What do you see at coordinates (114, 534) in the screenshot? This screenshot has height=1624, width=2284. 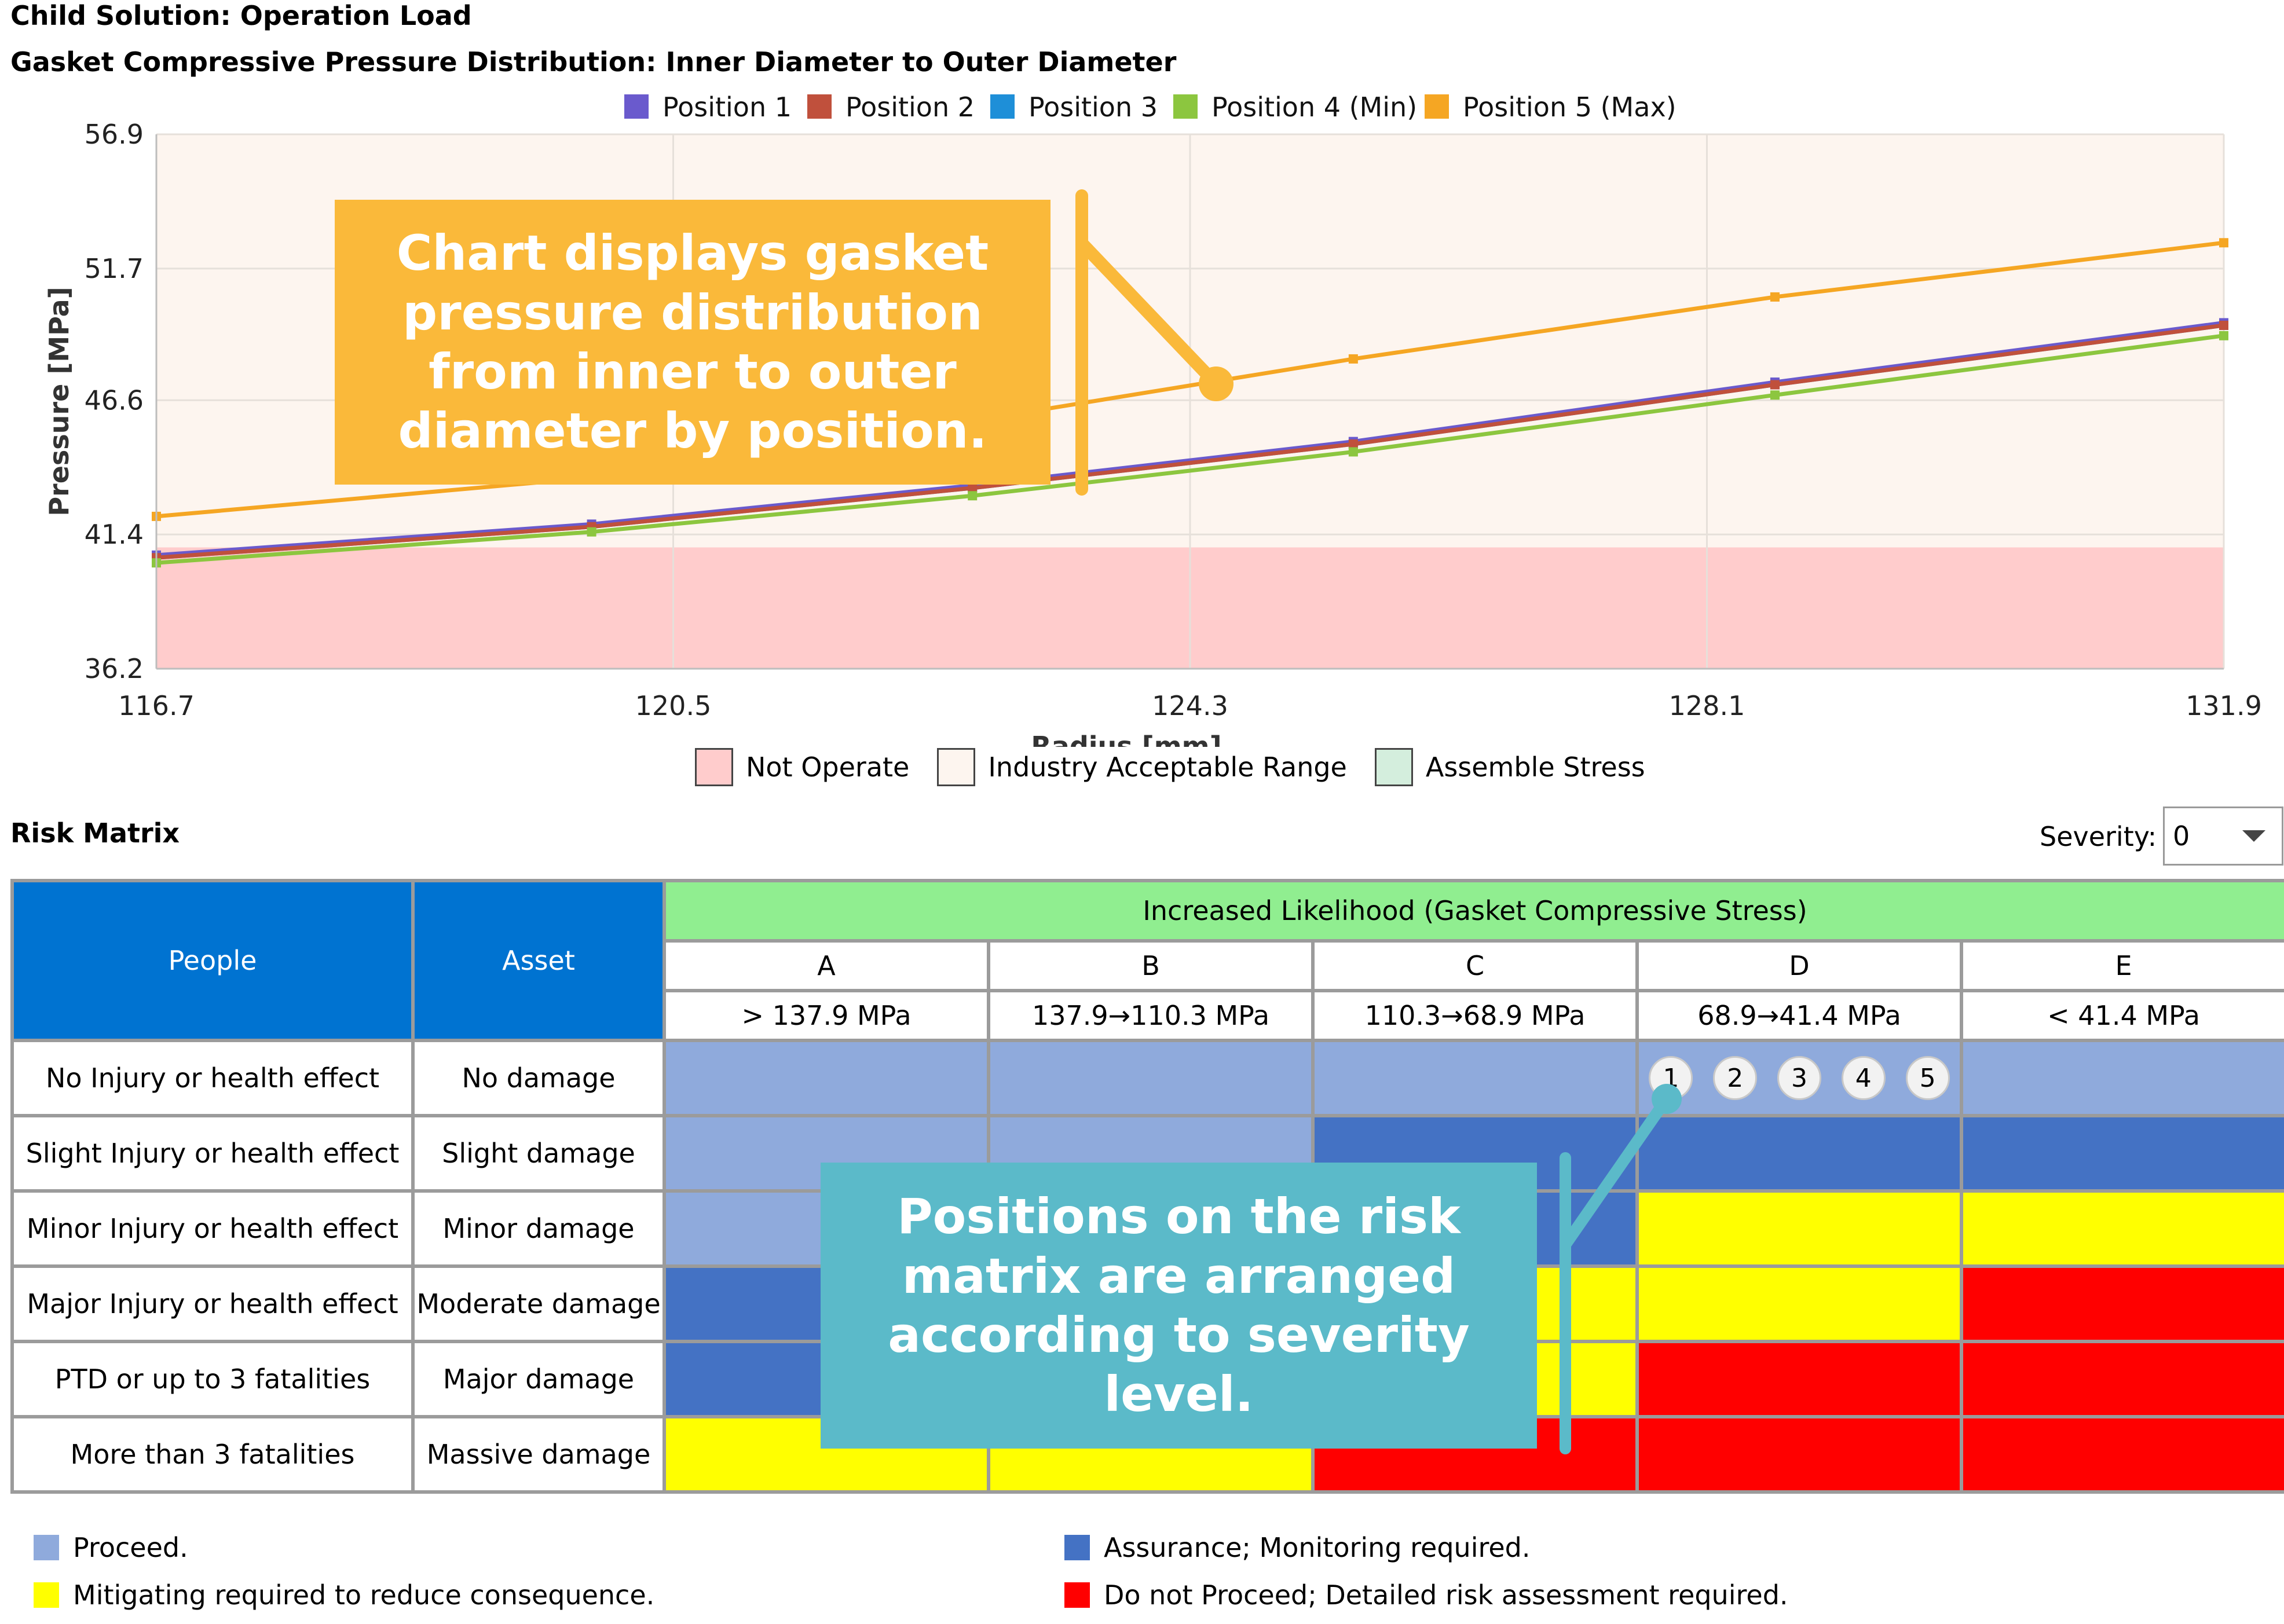 I see `y-tick-label: 41.4` at bounding box center [114, 534].